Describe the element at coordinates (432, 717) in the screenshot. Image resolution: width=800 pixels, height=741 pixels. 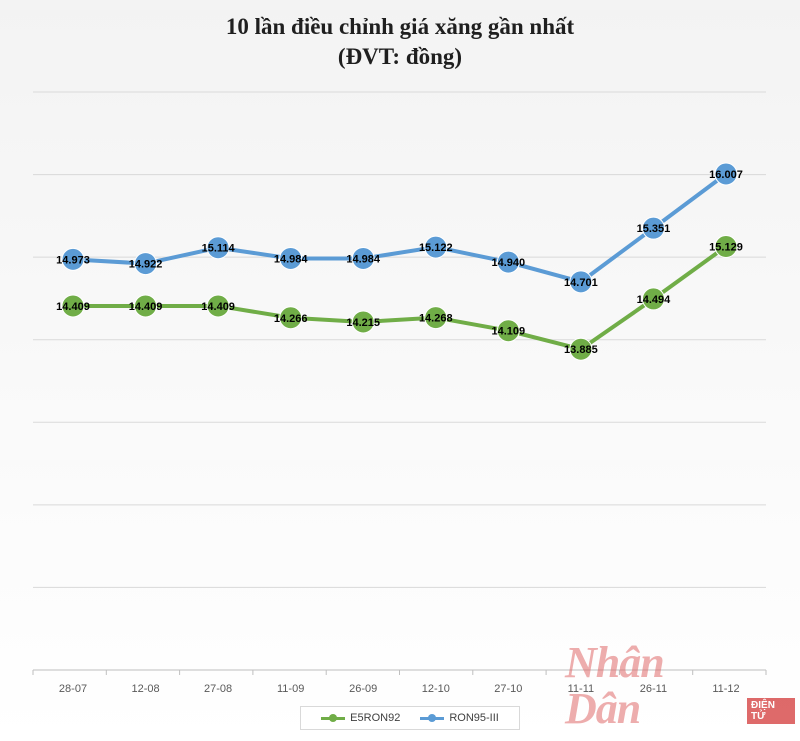
I see `legend-swatch-ron95` at that location.